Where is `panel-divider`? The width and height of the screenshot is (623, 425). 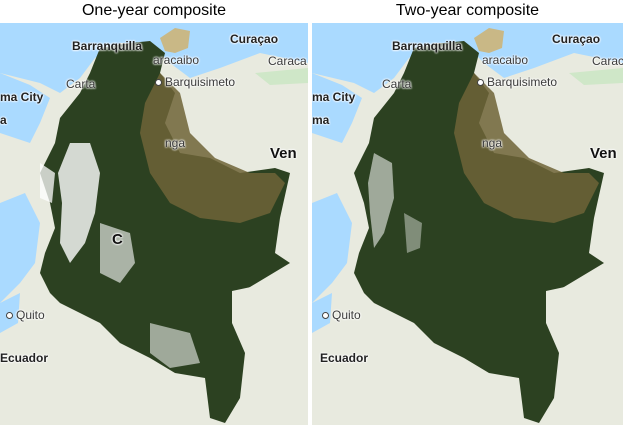 panel-divider is located at coordinates (310, 224).